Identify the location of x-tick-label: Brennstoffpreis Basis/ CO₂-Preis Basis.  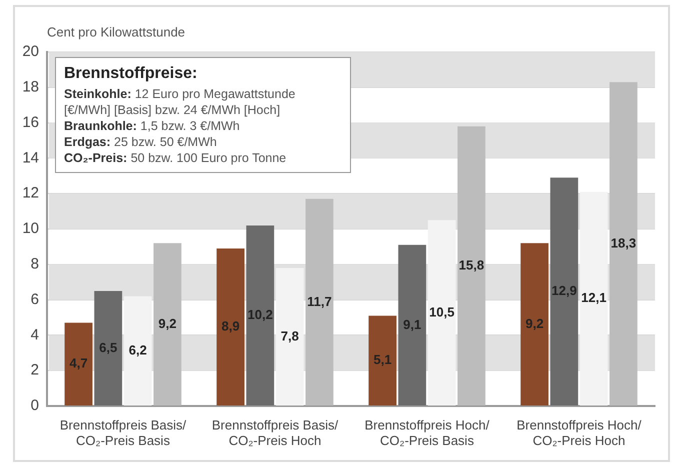
(123, 432).